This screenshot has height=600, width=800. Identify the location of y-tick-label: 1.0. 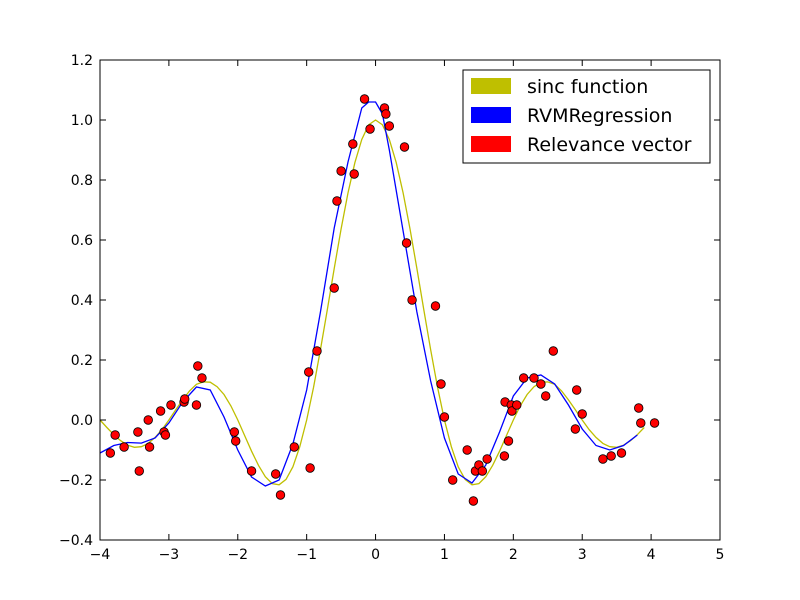
(82, 121).